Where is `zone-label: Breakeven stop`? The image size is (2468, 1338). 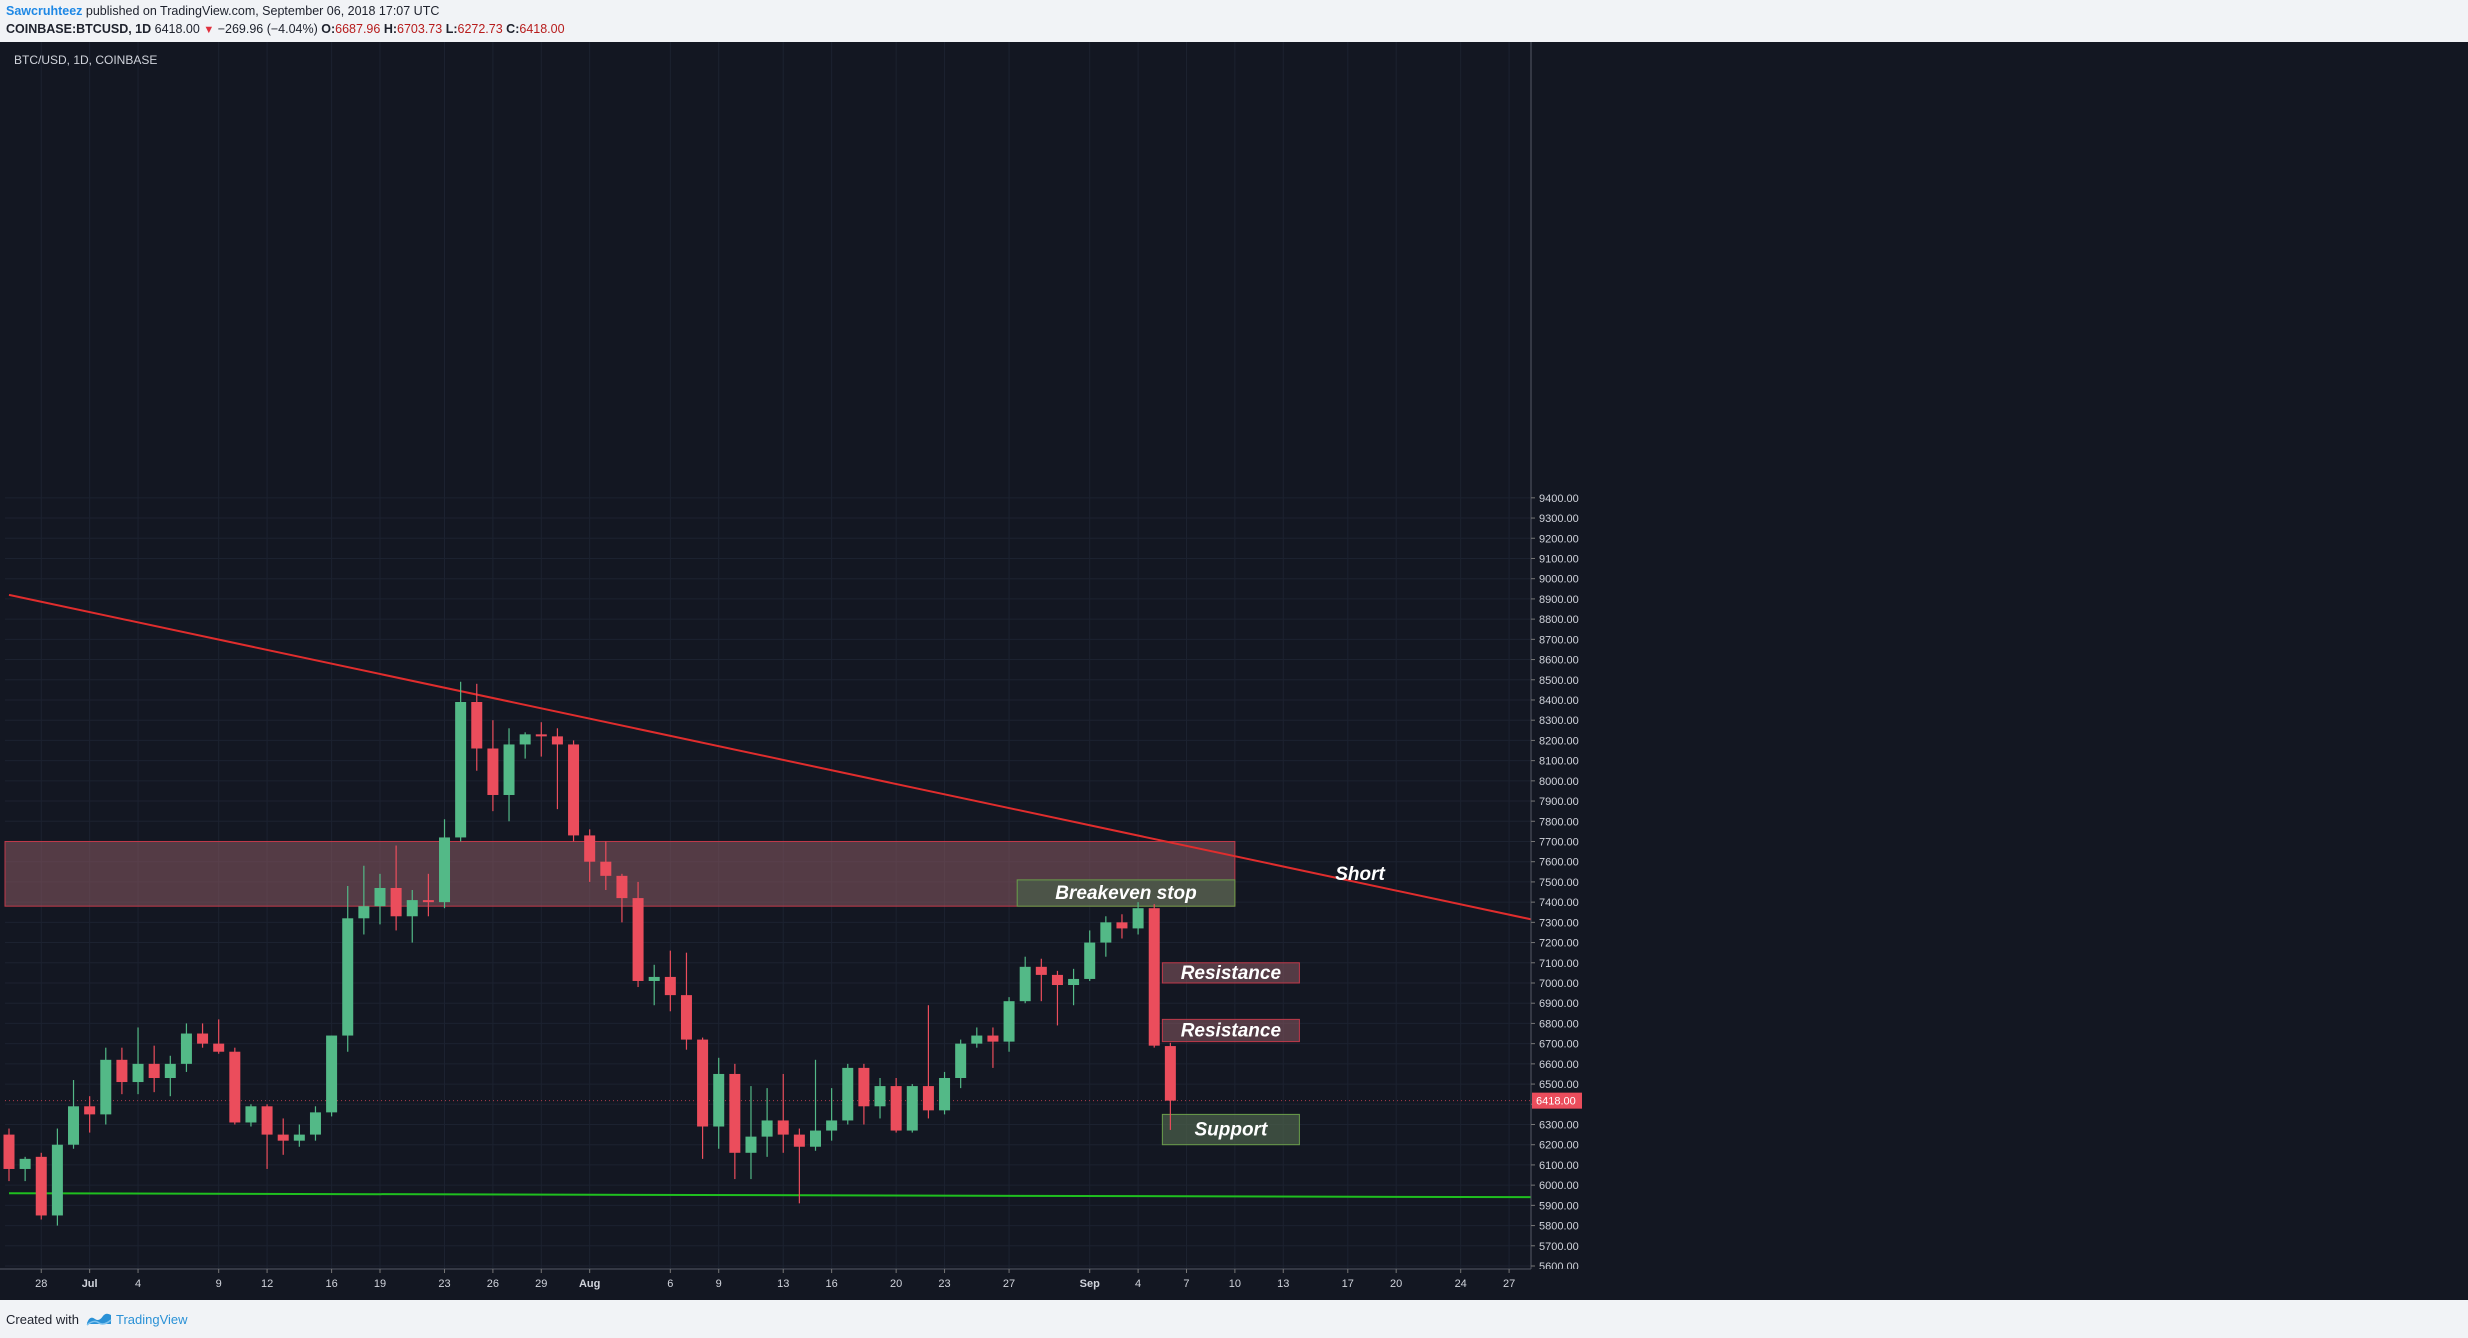 zone-label: Breakeven stop is located at coordinates (1126, 893).